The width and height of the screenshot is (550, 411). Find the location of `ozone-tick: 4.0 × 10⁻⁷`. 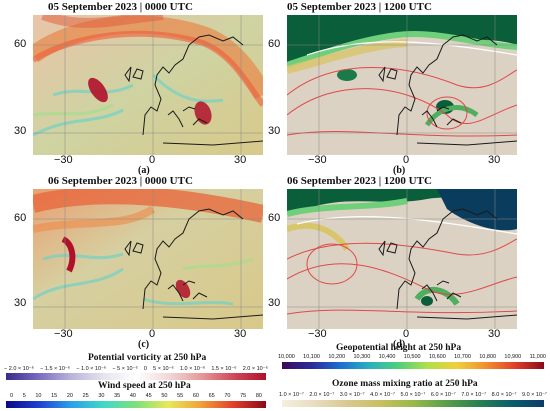

ozone-tick: 4.0 × 10⁻⁷ is located at coordinates (383, 395).